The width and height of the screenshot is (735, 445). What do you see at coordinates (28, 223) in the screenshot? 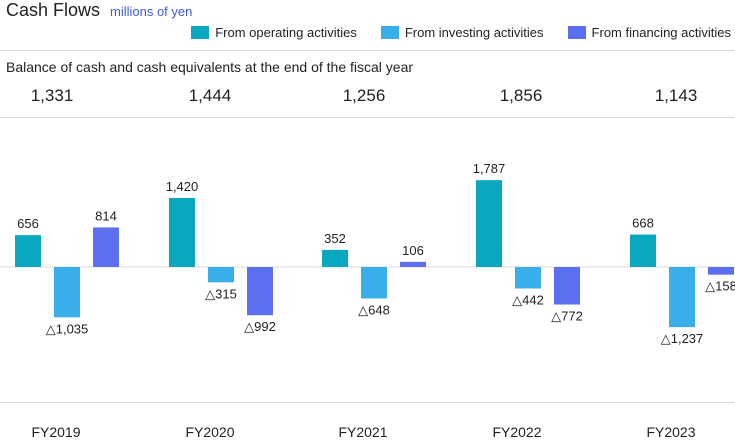
I see `data-label-operating-fy2019: 656` at bounding box center [28, 223].